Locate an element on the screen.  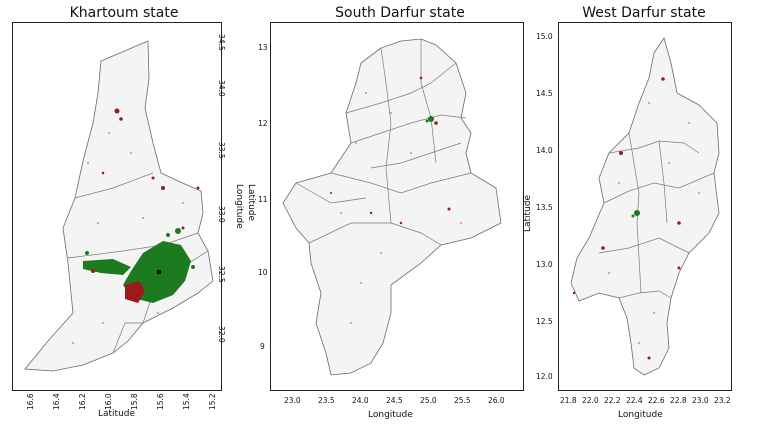
khartoum-y-tick: 34.0 is located at coordinates (221, 88).